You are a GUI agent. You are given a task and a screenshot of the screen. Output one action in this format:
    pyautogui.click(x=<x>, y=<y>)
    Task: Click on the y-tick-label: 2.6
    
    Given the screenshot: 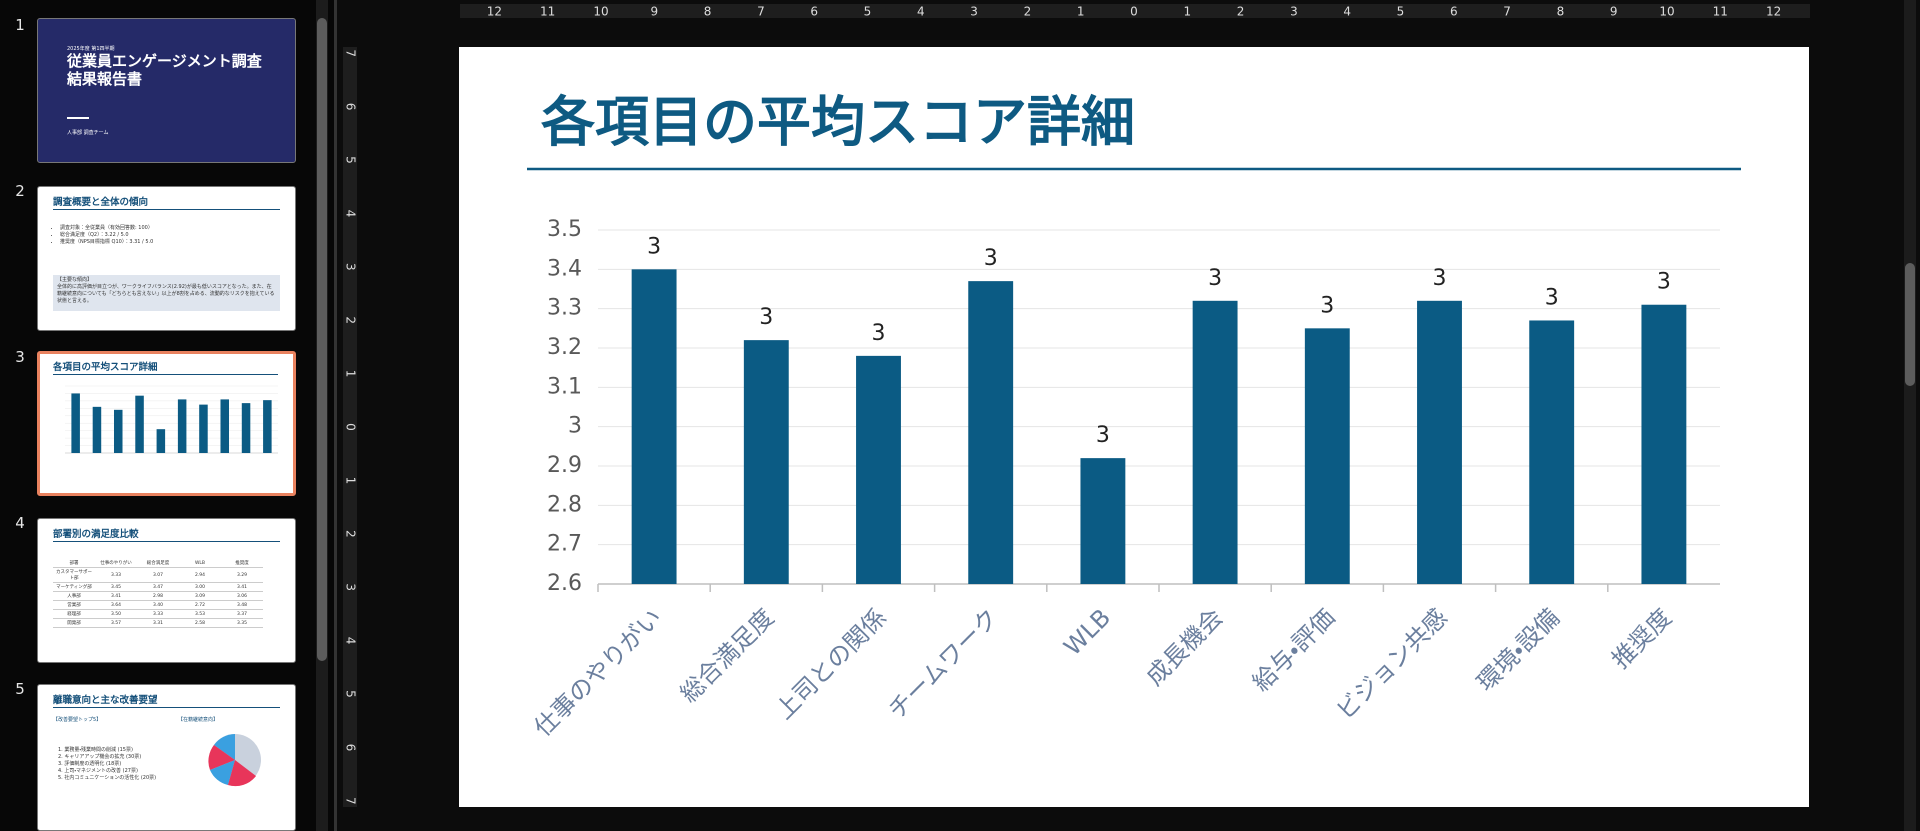 What is the action you would take?
    pyautogui.click(x=564, y=583)
    